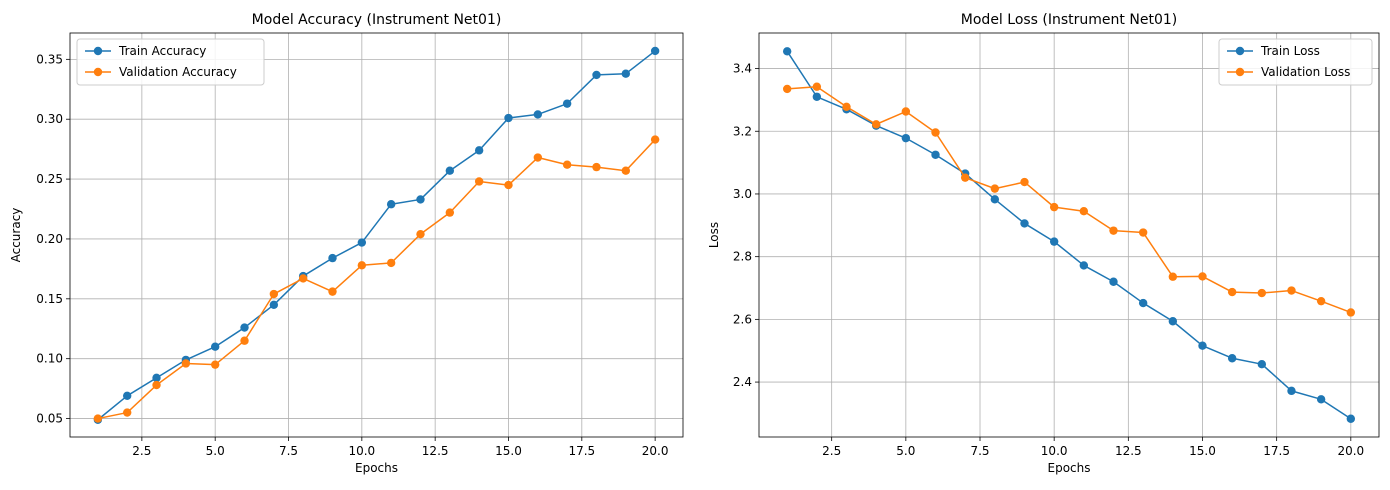 This screenshot has height=490, width=1390. What do you see at coordinates (377, 20) in the screenshot?
I see `chart-title: Model Accuracy (Instrument Net01)` at bounding box center [377, 20].